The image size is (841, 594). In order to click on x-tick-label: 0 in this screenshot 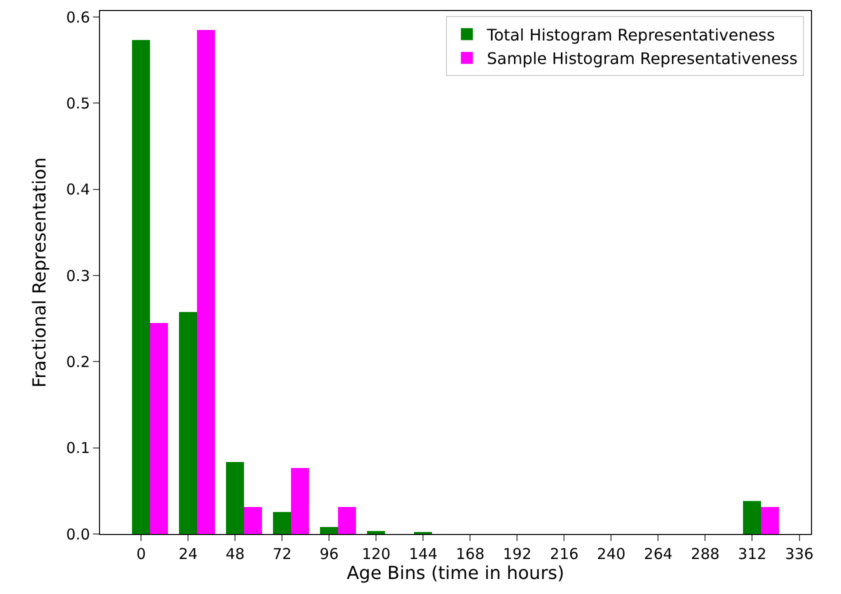, I will do `click(141, 554)`.